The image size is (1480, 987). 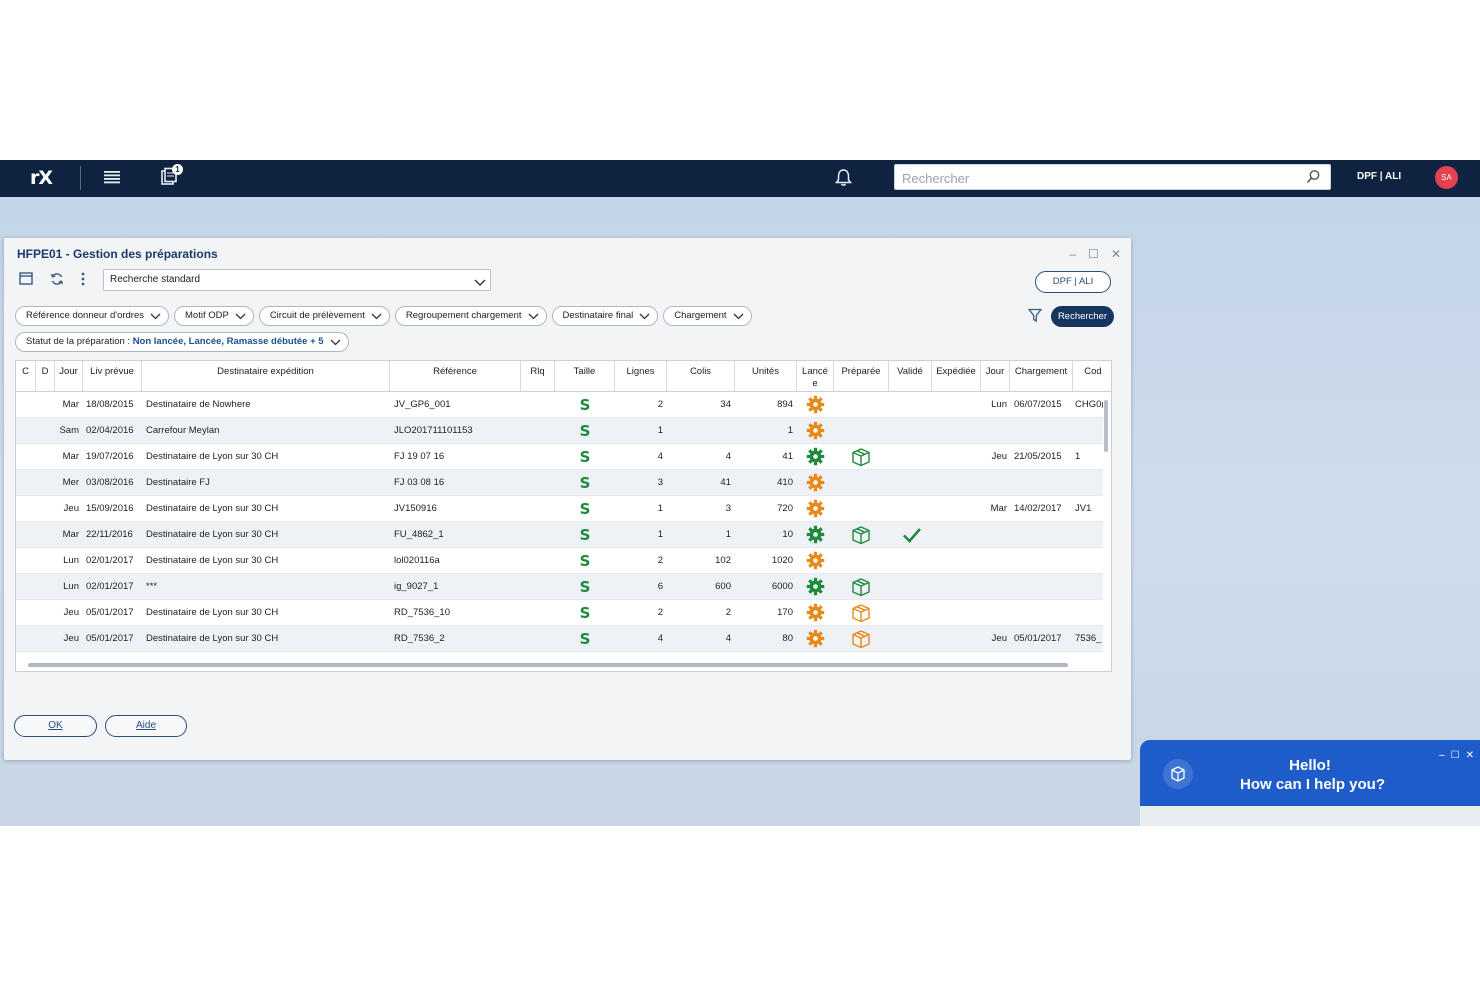 I want to click on col-header: Taille, so click(x=585, y=376).